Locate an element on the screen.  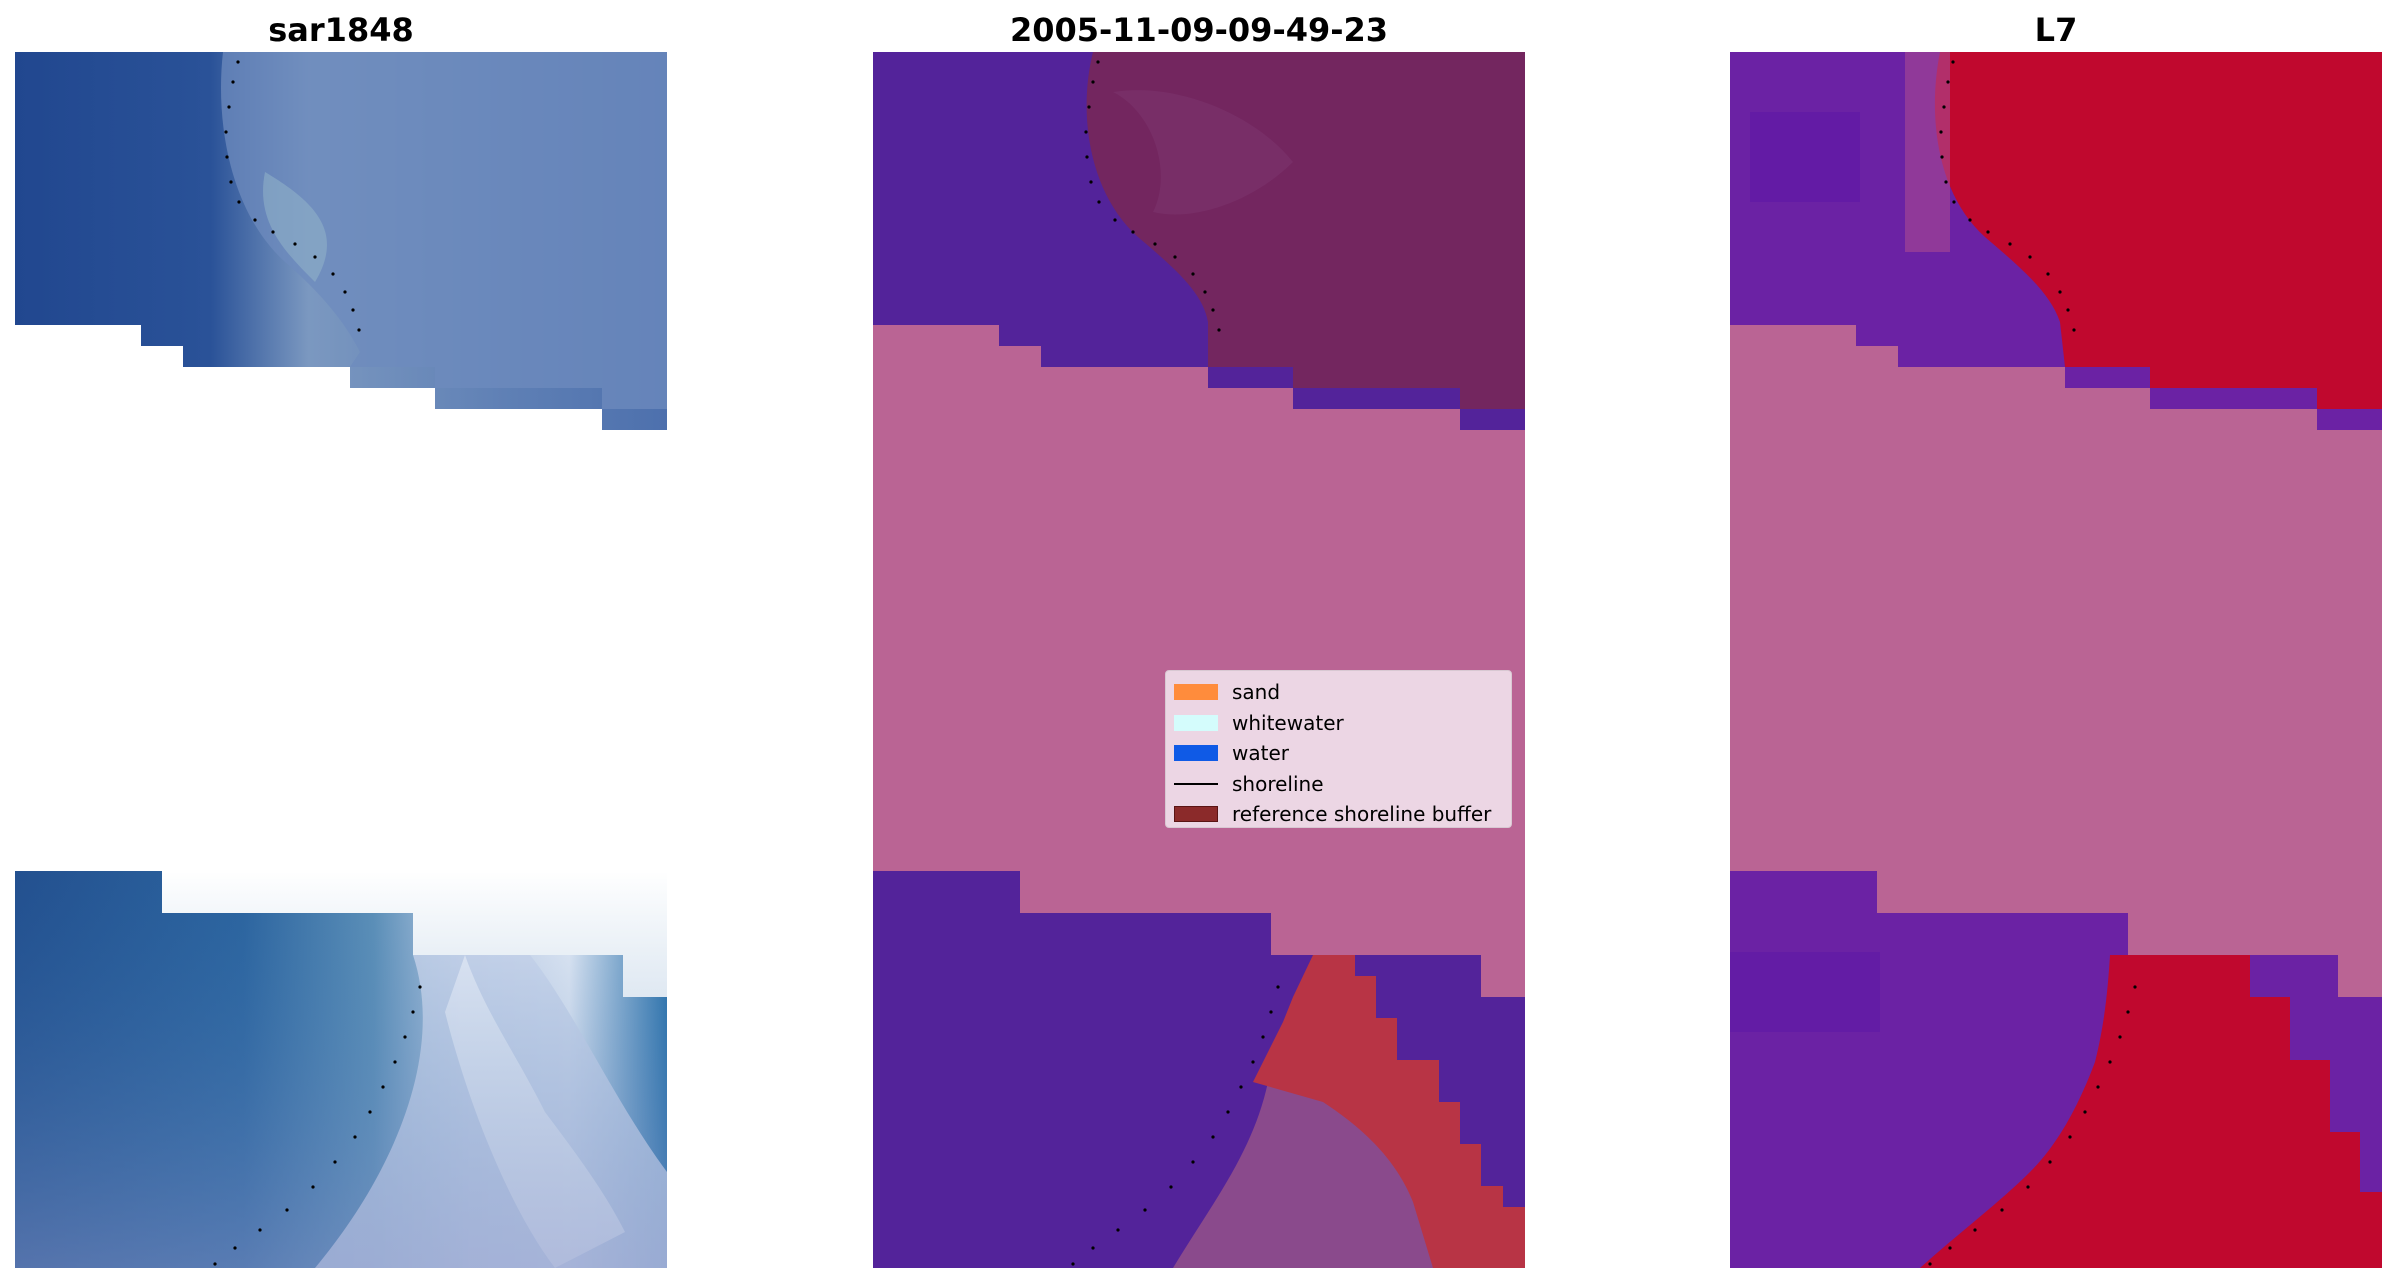
index-nodata-overlay is located at coordinates (2056, 661).